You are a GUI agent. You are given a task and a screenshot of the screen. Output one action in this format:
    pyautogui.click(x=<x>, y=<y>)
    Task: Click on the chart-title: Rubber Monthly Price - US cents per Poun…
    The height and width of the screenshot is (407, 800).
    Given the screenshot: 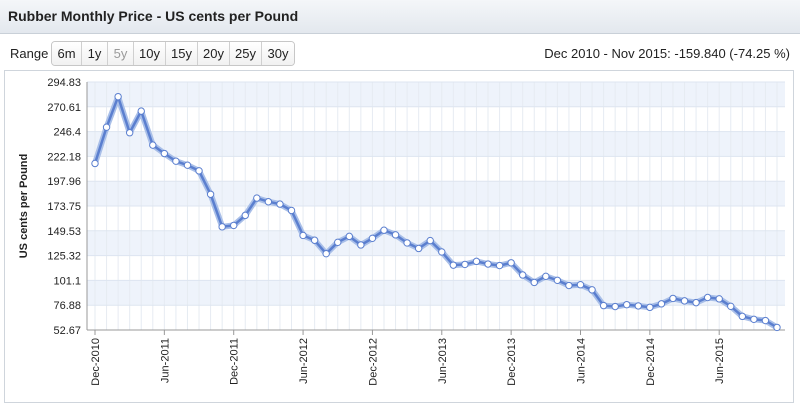 What is the action you would take?
    pyautogui.click(x=153, y=16)
    